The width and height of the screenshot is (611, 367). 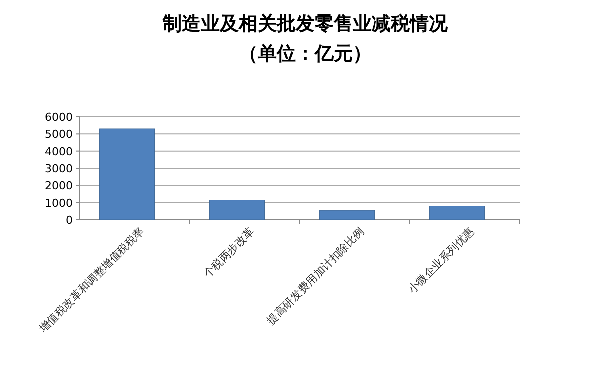 What do you see at coordinates (59, 151) in the screenshot?
I see `y-tick-label: 4000` at bounding box center [59, 151].